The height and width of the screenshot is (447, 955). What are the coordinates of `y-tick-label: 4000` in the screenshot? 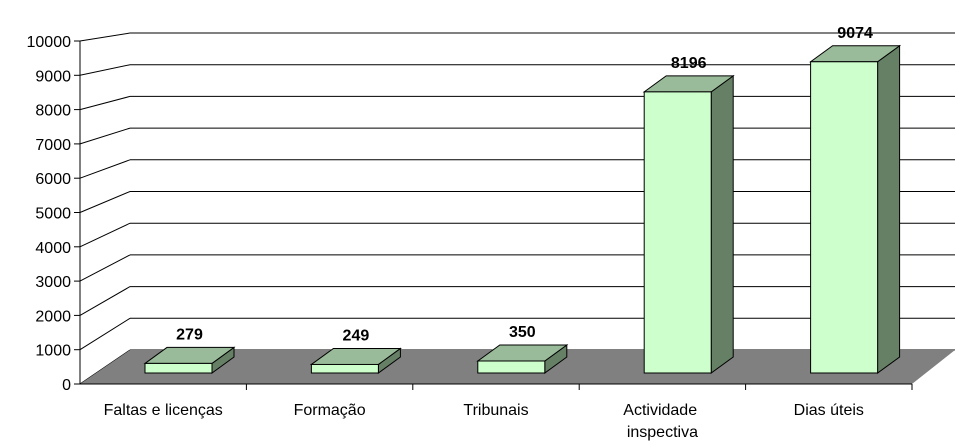 It's located at (53, 248).